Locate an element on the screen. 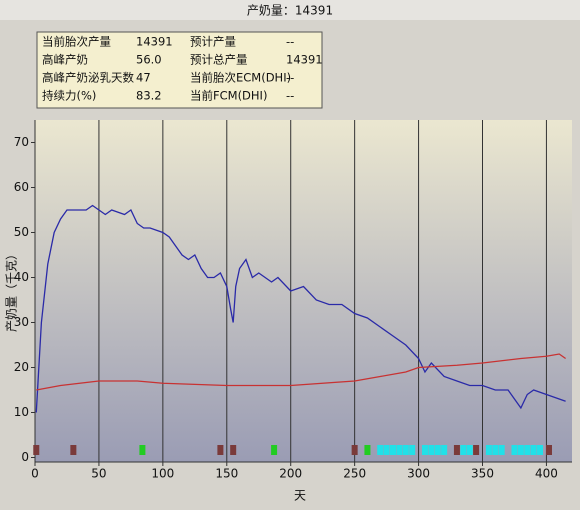 The image size is (580, 510). y-tick-label: 30 is located at coordinates (21, 322).